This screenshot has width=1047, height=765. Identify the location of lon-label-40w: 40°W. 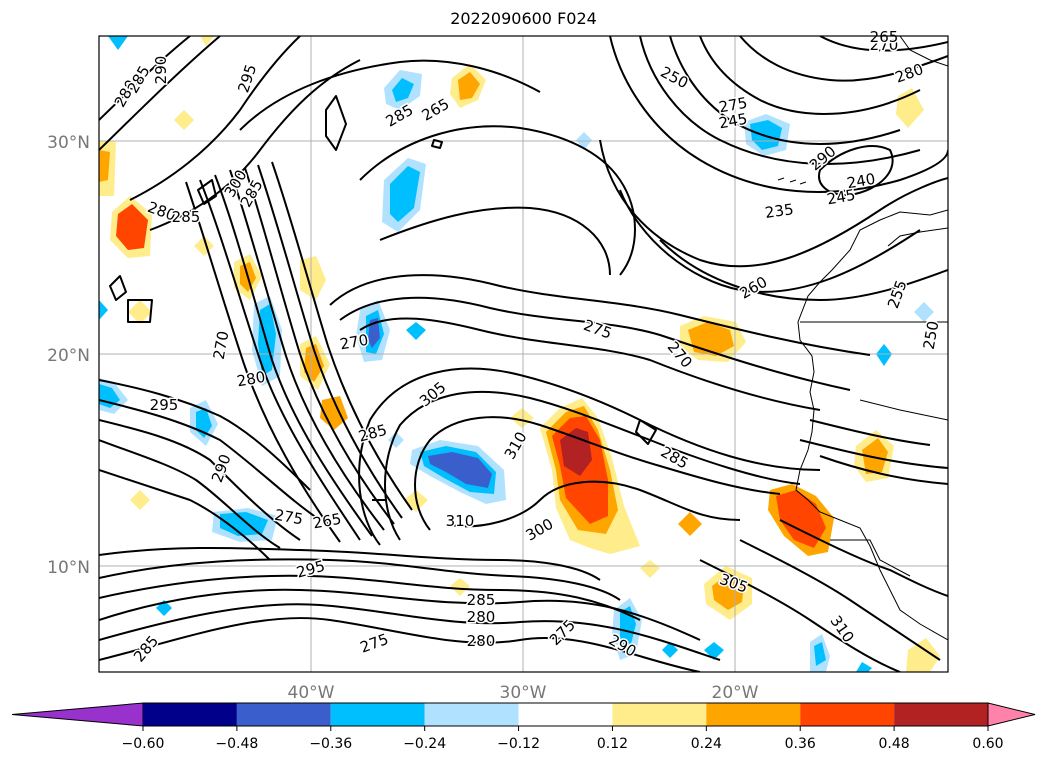
(311, 693).